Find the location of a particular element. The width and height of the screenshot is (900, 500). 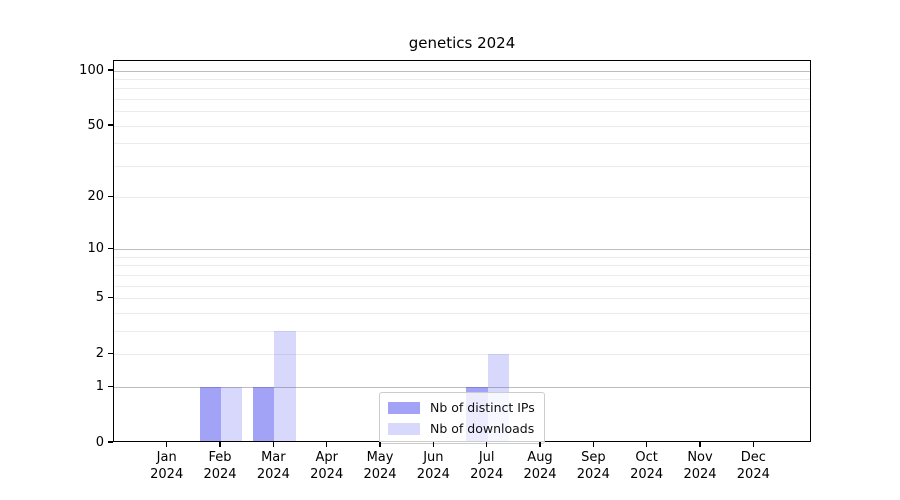

legend-swatch-distinct-ips-icon is located at coordinates (404, 407).